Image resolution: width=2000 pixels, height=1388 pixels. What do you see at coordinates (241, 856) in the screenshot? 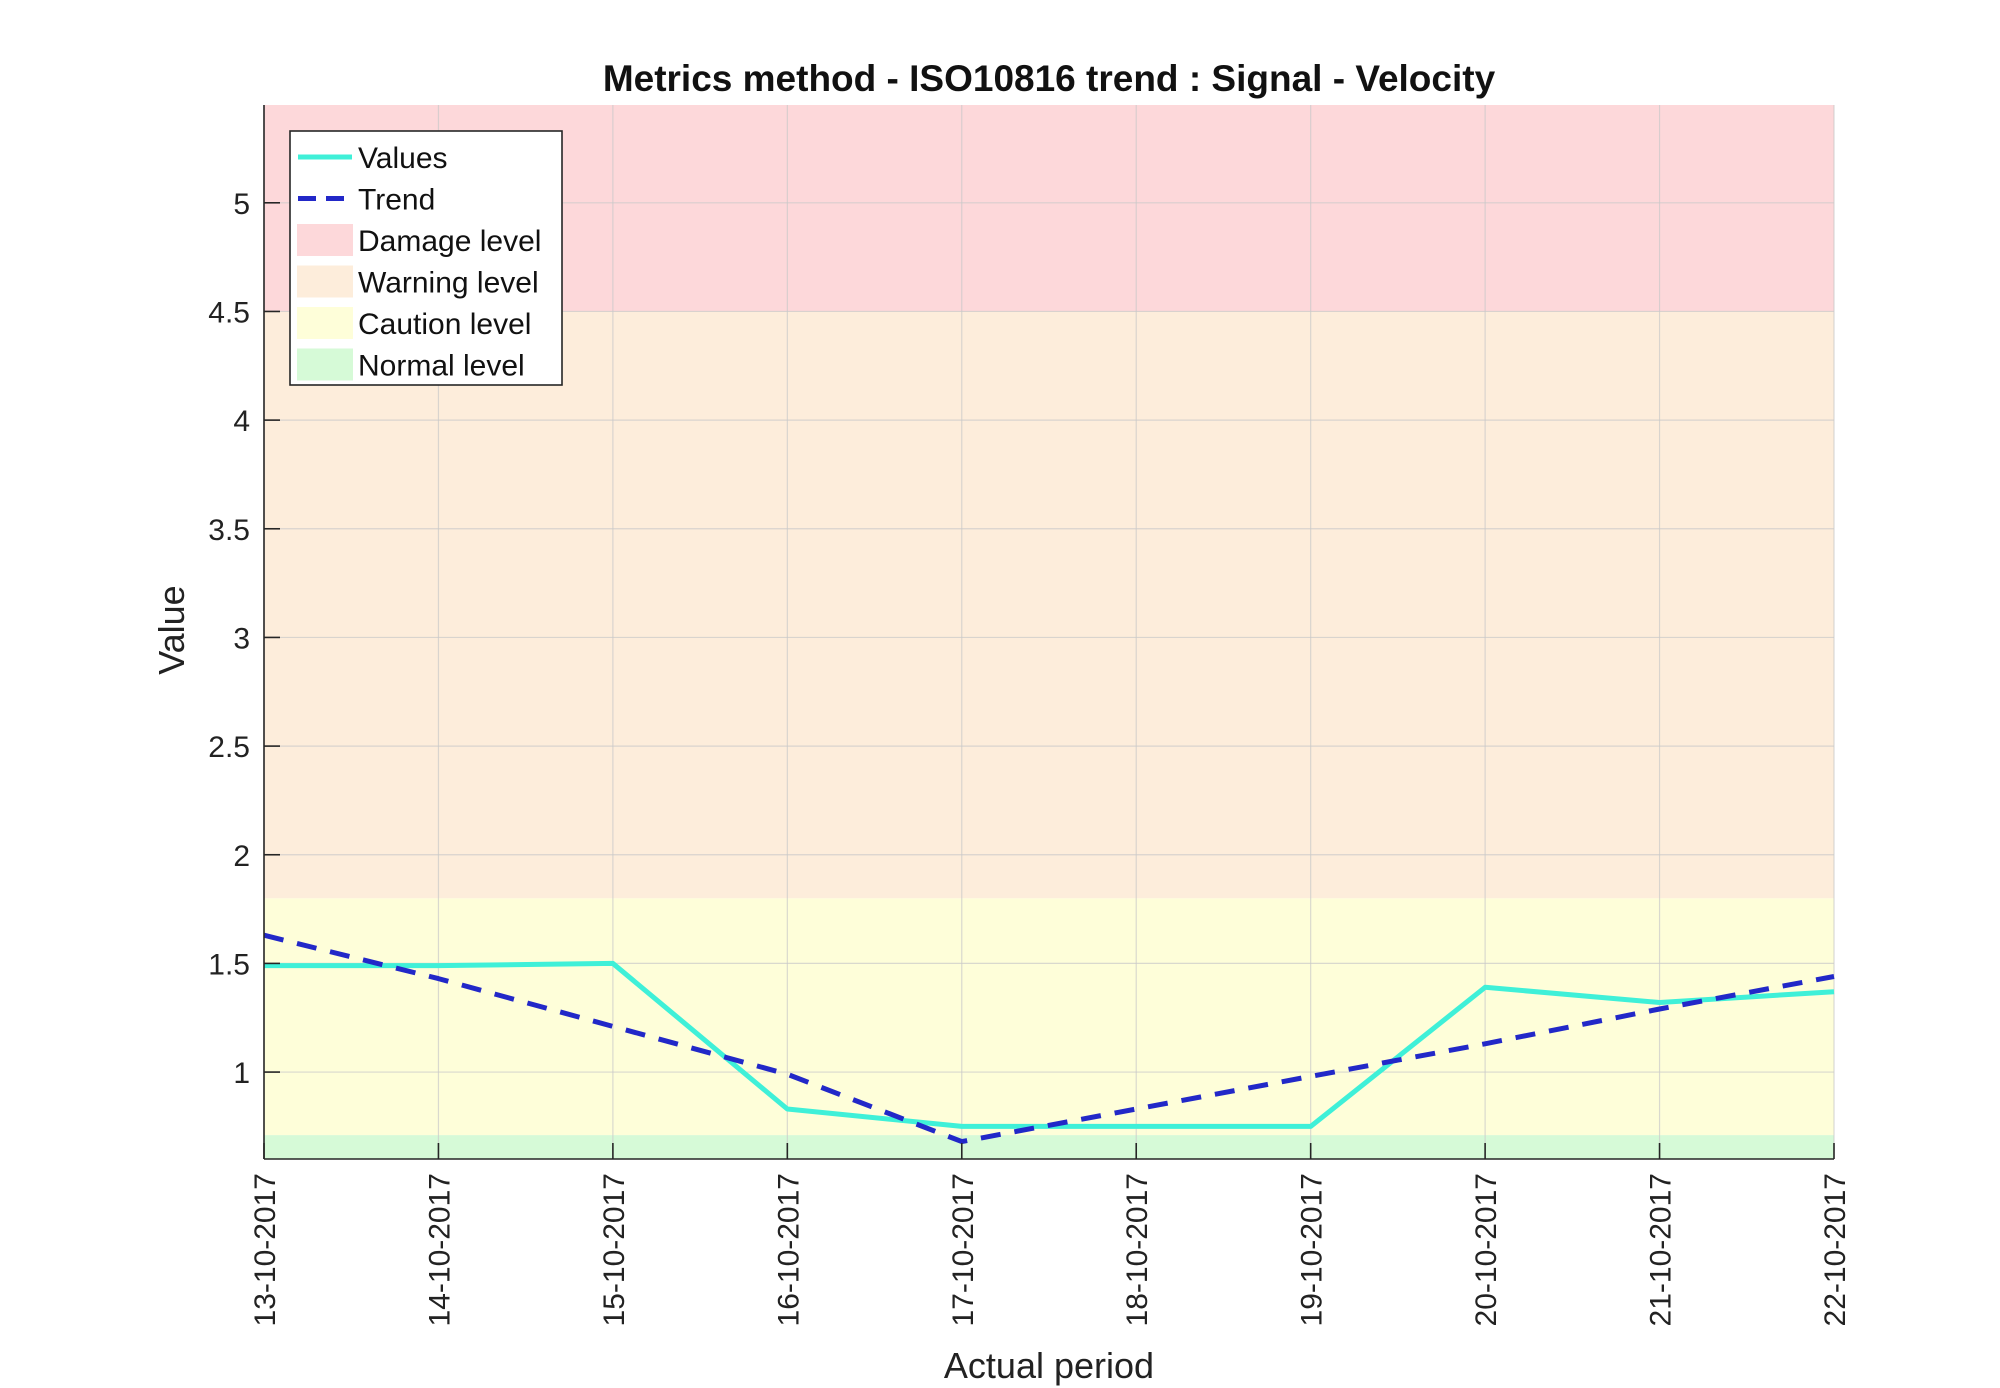
I see `y-tick-label: 2` at bounding box center [241, 856].